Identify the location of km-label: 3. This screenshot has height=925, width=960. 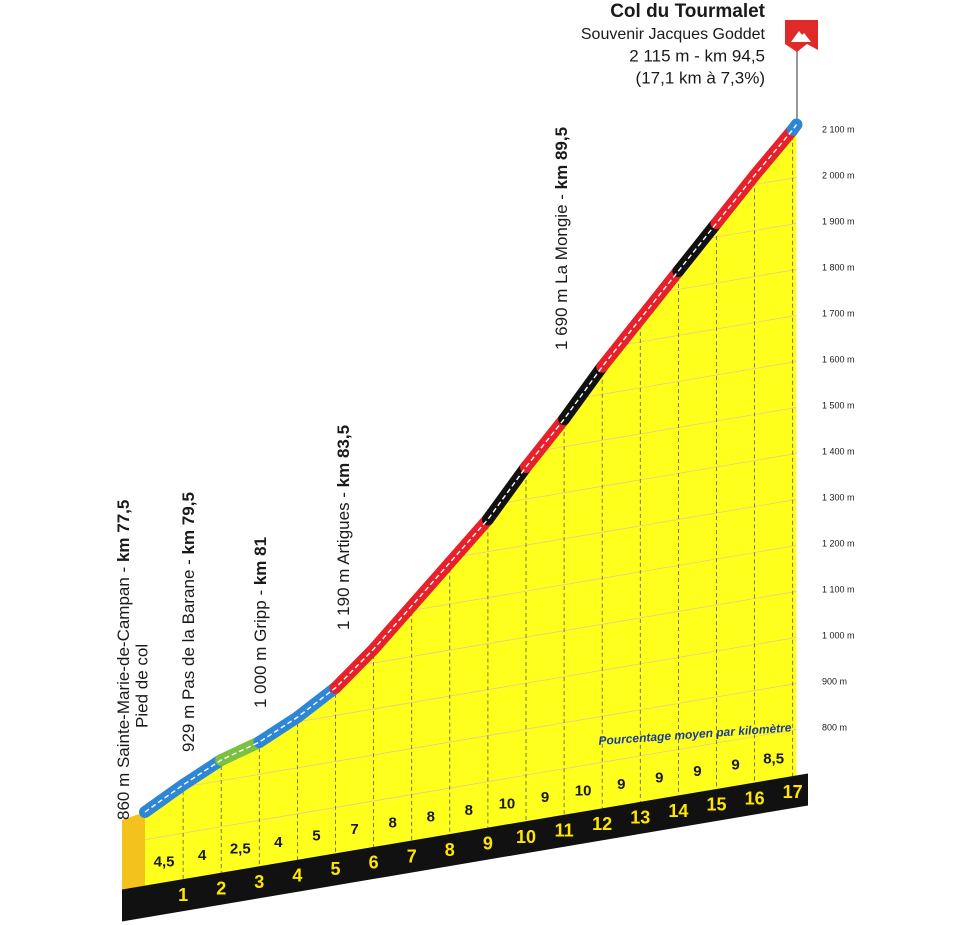
(259, 882).